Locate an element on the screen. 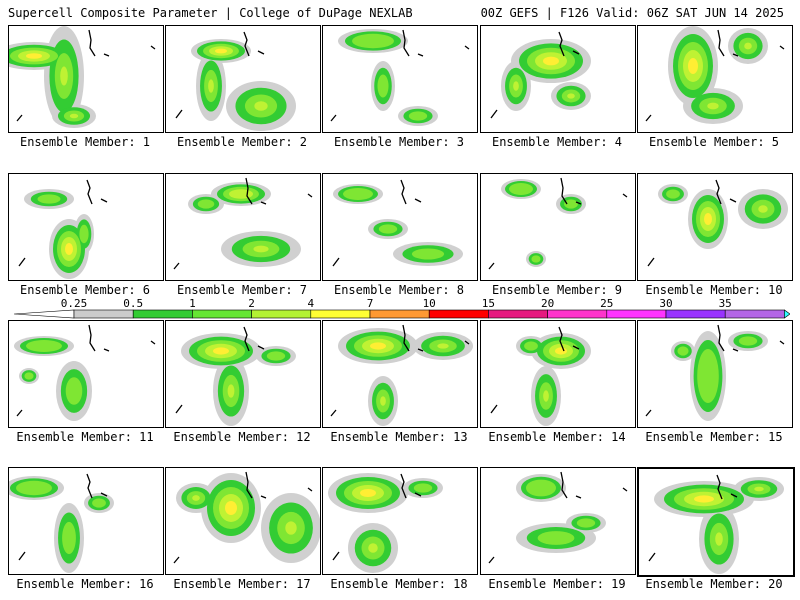 The width and height of the screenshot is (800, 600). ensemble-member-label: Ensemble Member: 4 is located at coordinates (557, 142).